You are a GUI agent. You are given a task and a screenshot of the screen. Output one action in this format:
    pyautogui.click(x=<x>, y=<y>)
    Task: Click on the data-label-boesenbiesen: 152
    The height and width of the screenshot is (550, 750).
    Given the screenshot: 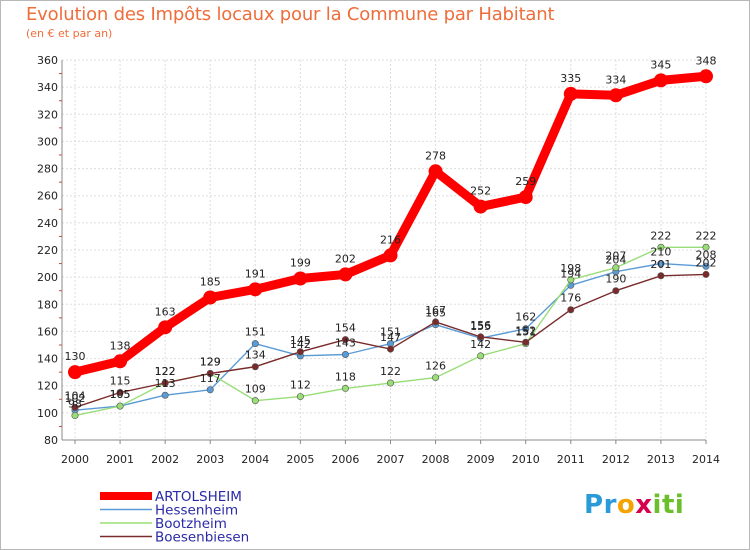 What is the action you would take?
    pyautogui.click(x=525, y=330)
    